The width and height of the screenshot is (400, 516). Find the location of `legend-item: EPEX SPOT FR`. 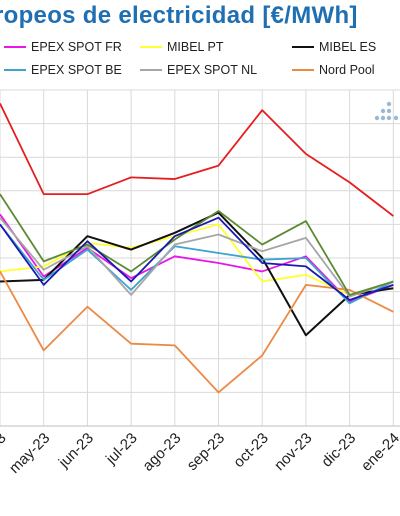

legend-item: EPEX SPOT FR is located at coordinates (63, 47).